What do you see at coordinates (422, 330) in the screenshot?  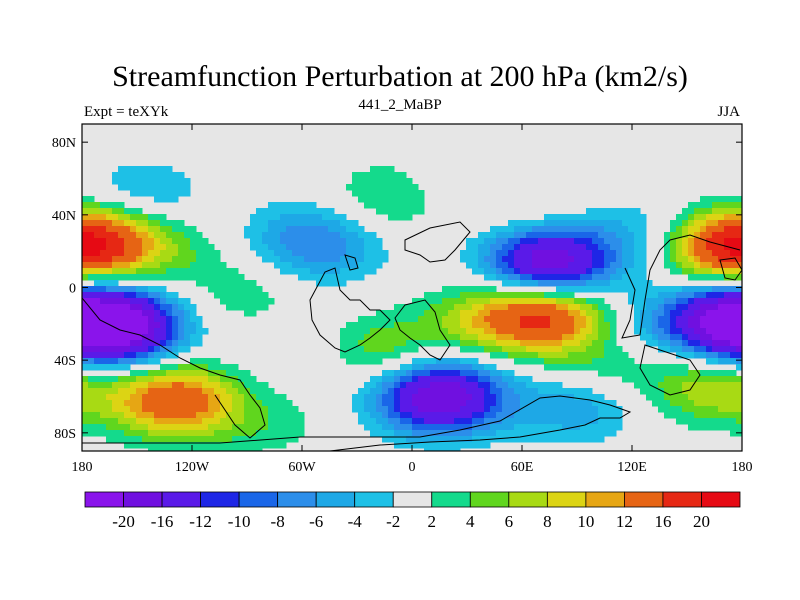 I see `coastline-africa` at bounding box center [422, 330].